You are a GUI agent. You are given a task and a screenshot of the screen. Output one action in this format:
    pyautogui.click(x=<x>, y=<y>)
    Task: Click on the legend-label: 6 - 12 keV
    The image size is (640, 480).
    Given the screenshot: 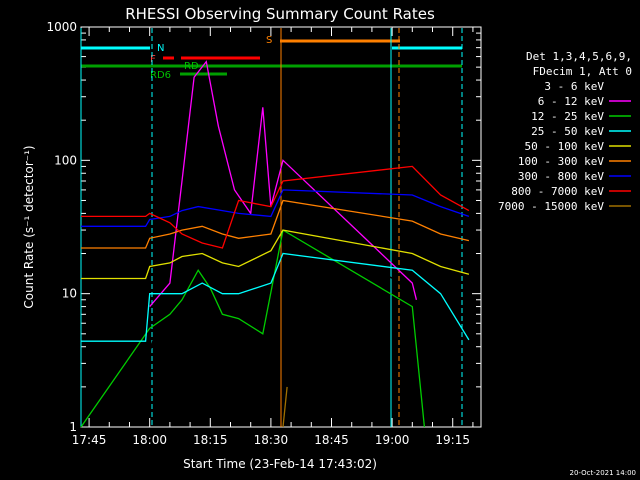 What is the action you would take?
    pyautogui.click(x=571, y=101)
    